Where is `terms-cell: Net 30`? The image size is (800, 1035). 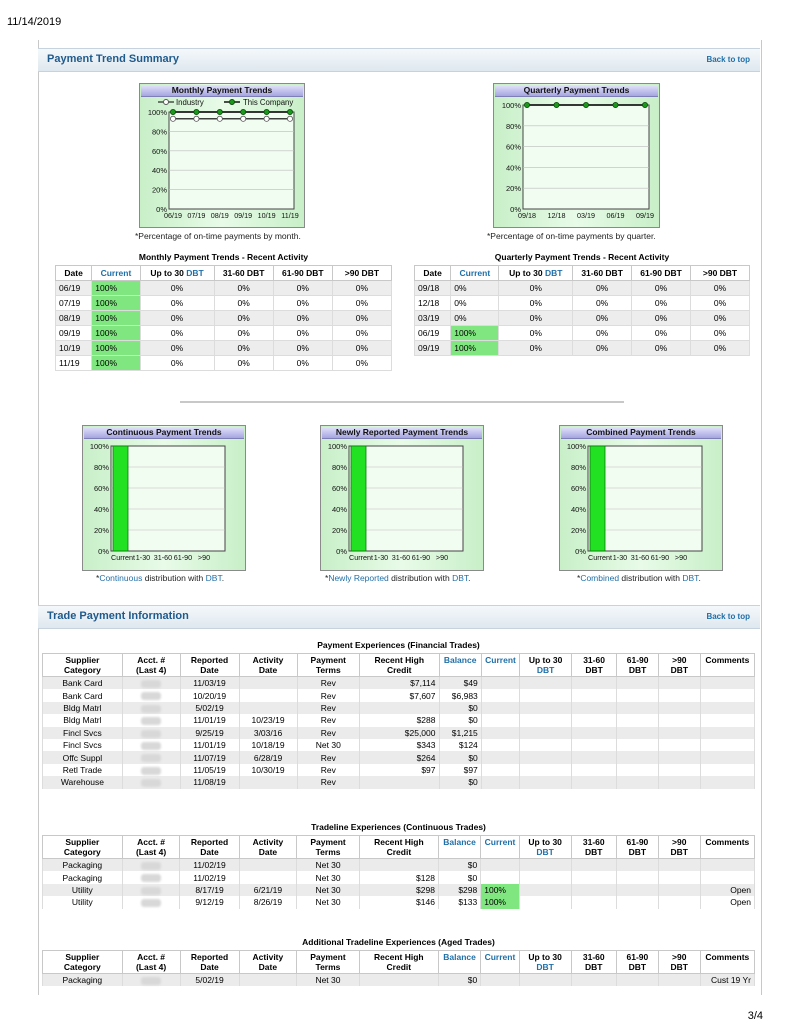 terms-cell: Net 30 is located at coordinates (328, 877).